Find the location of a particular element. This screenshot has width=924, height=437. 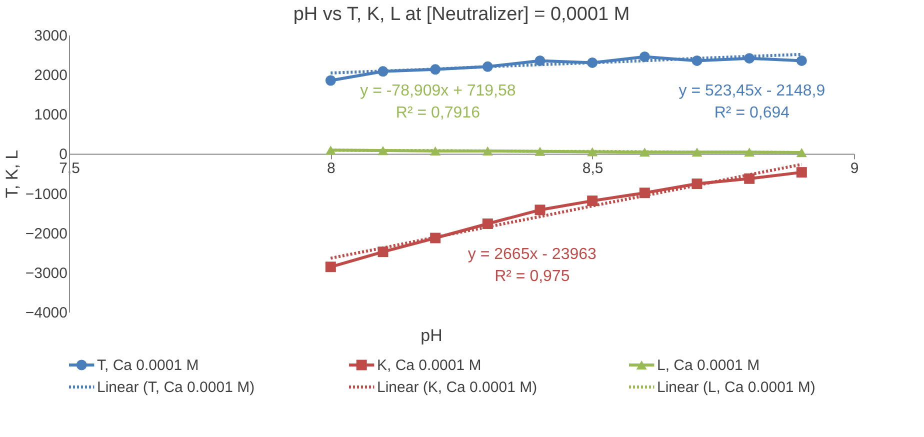

y-tick-label: −2000 is located at coordinates (46, 233).